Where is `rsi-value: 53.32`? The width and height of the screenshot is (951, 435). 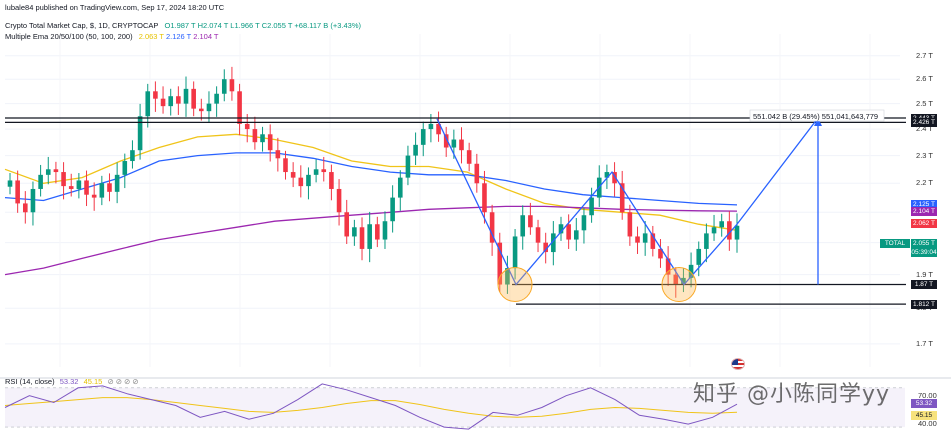
rsi-value: 53.32 is located at coordinates (69, 381).